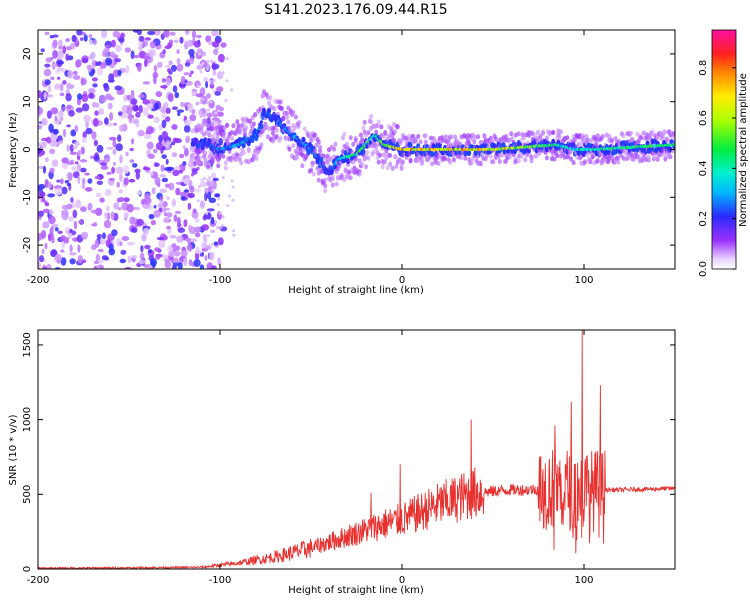 This screenshot has width=750, height=600. Describe the element at coordinates (38, 580) in the screenshot. I see `snr-x-tick-label: -200` at that location.